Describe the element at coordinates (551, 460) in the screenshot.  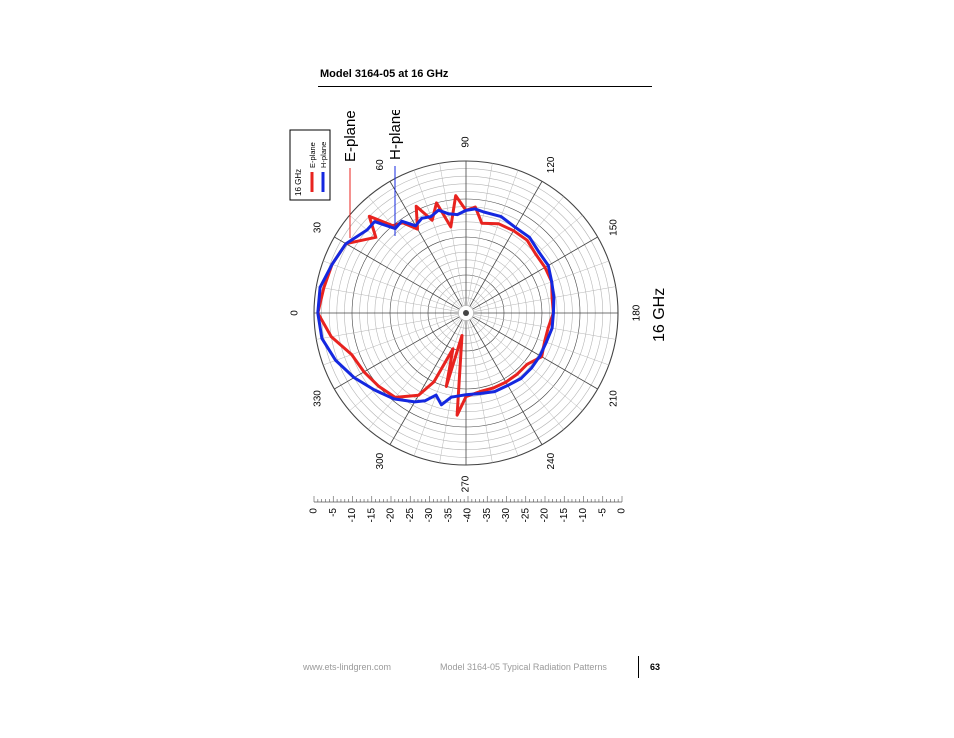
I see `angle-tick-240: 240` at that location.